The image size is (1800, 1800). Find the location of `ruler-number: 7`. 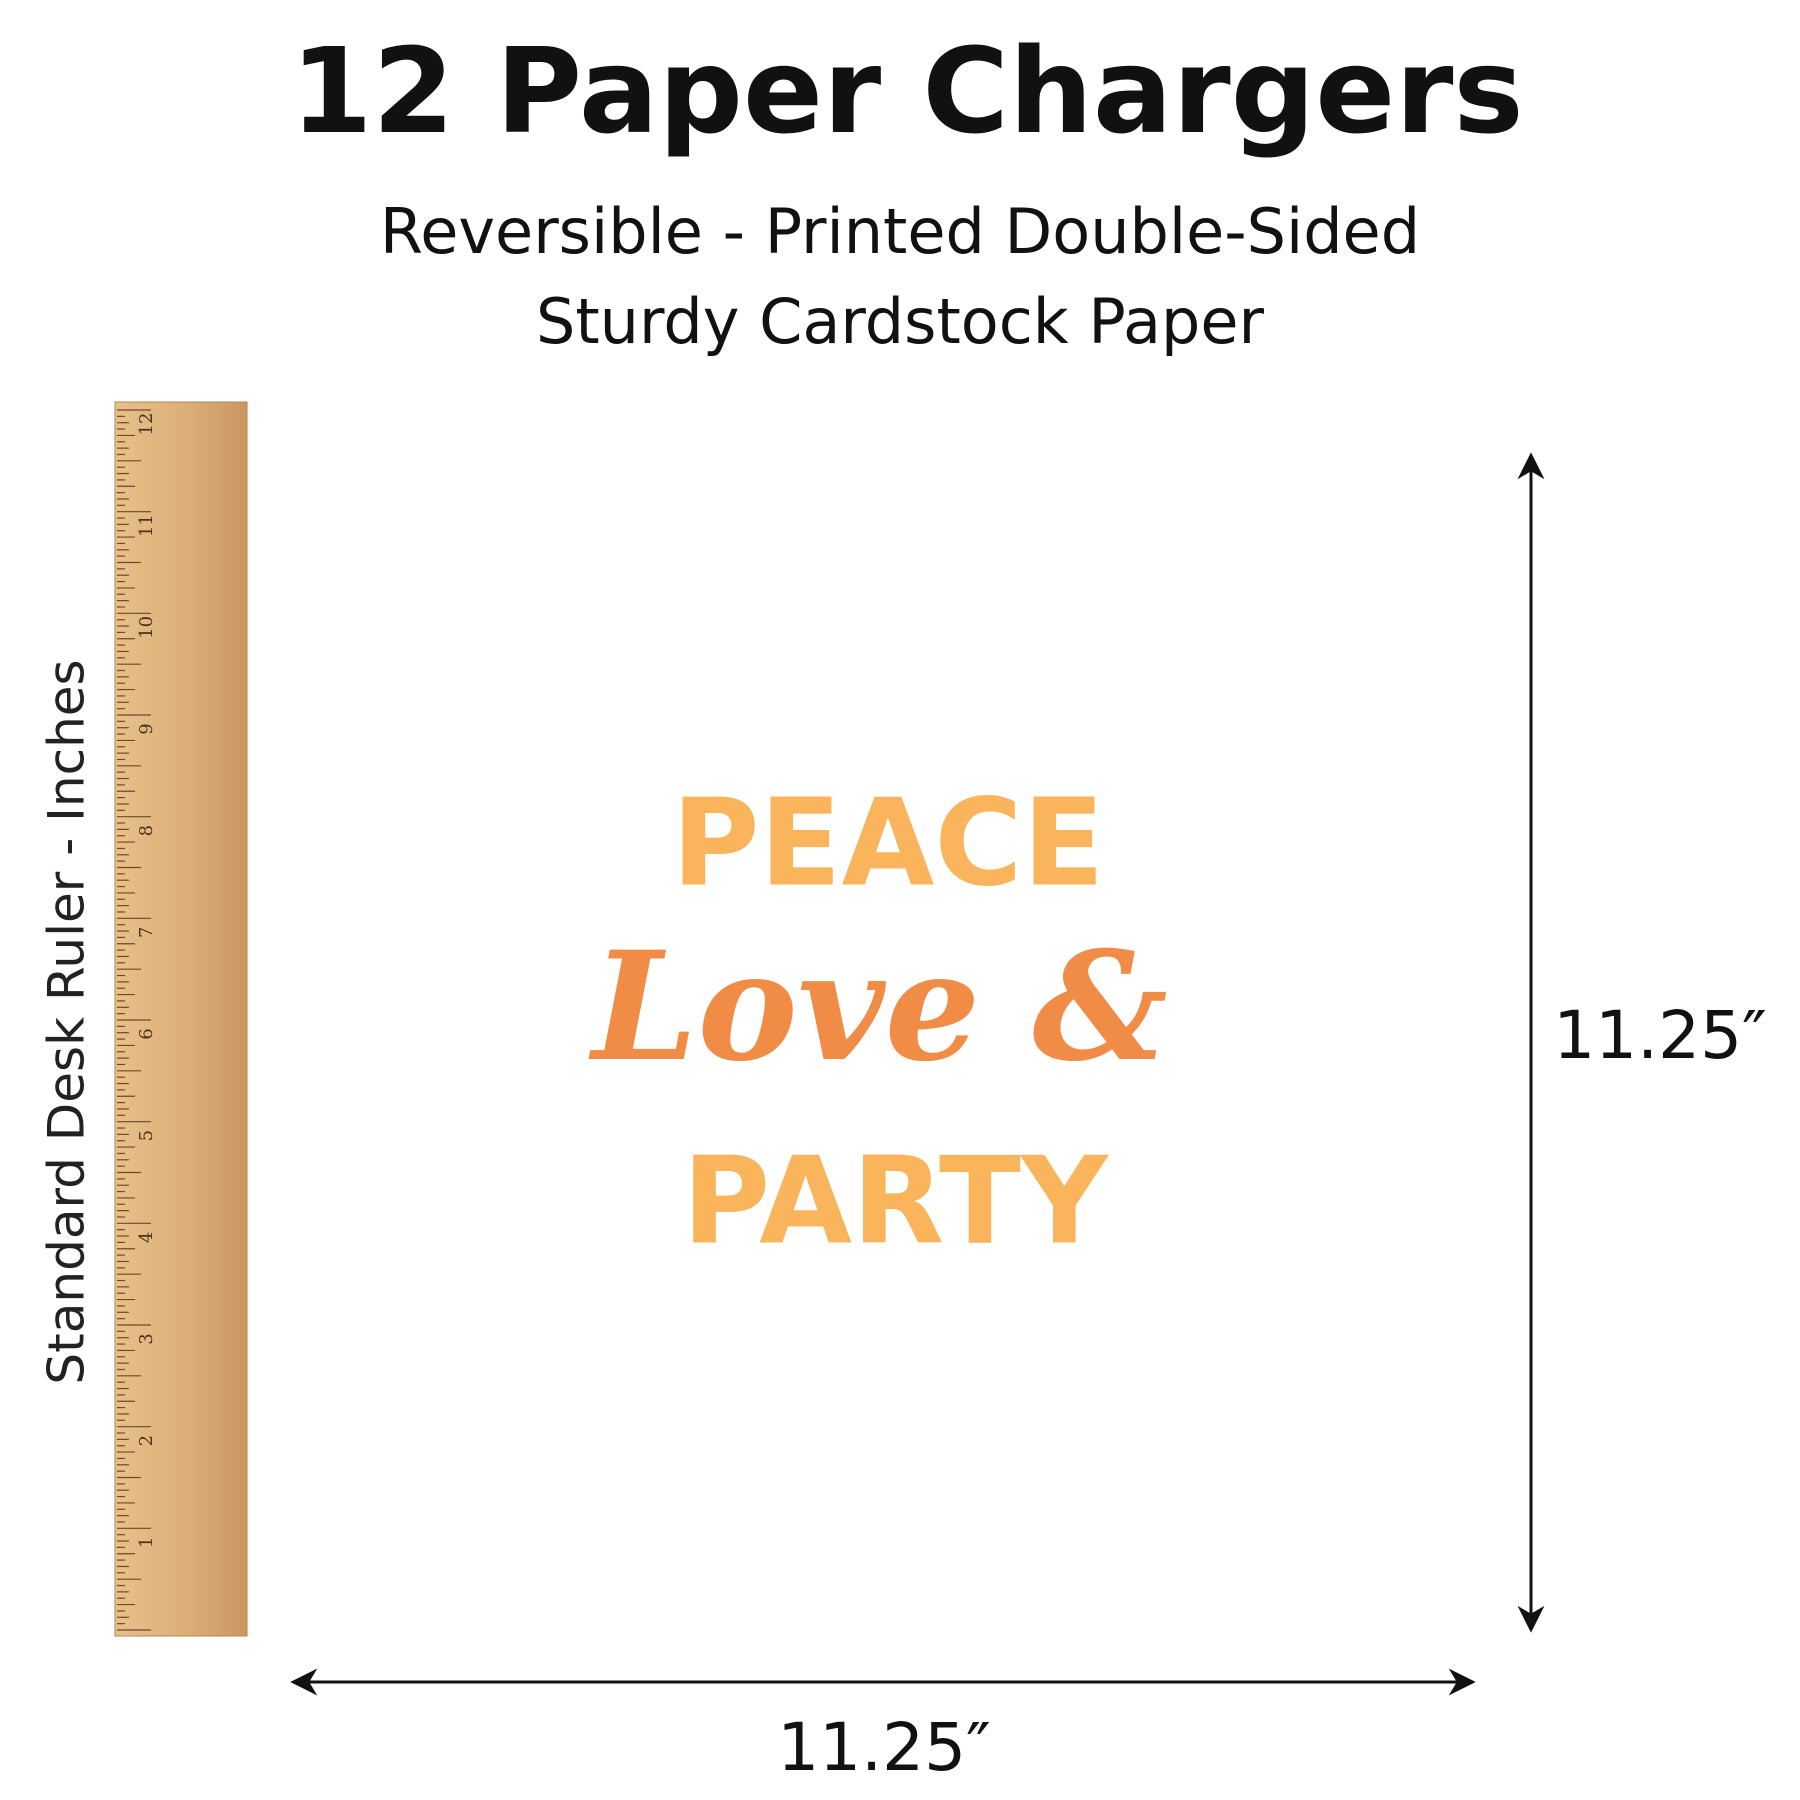

ruler-number: 7 is located at coordinates (146, 932).